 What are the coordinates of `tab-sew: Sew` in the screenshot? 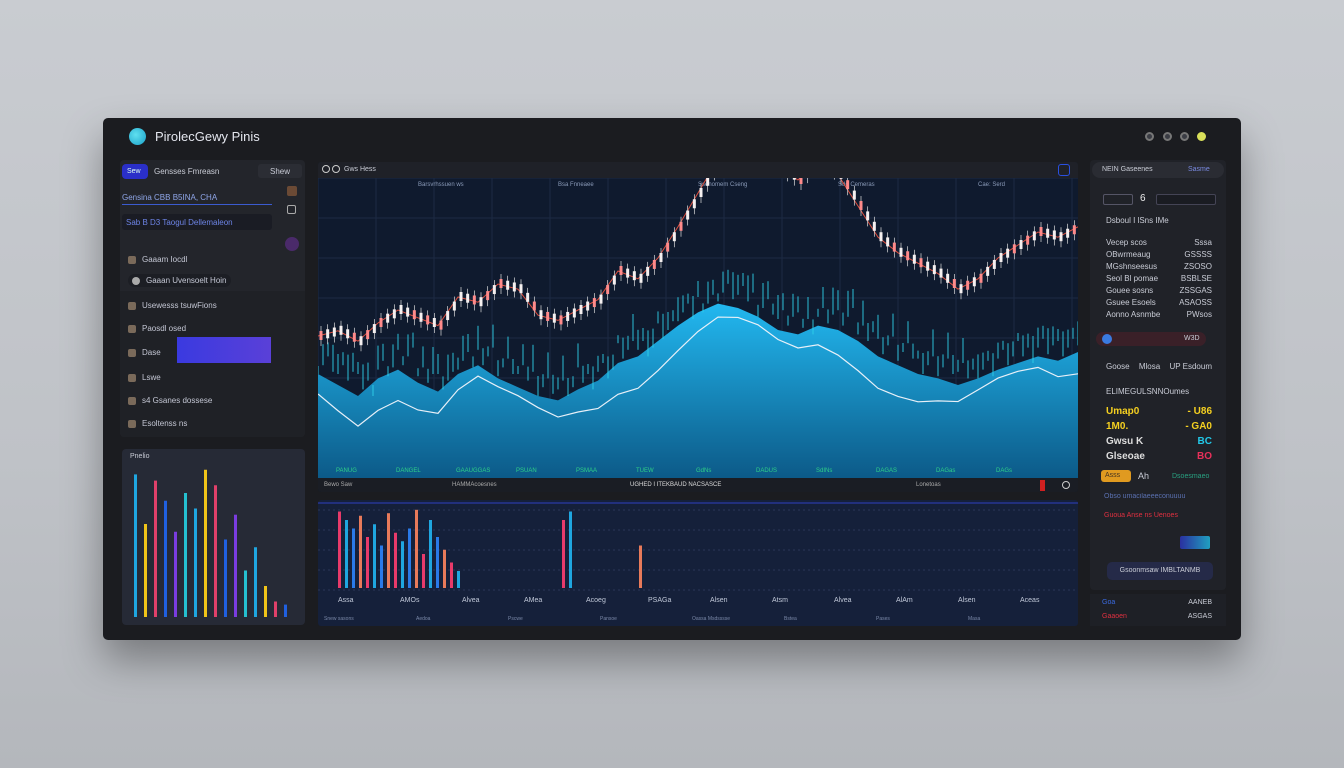 It's located at (135, 171).